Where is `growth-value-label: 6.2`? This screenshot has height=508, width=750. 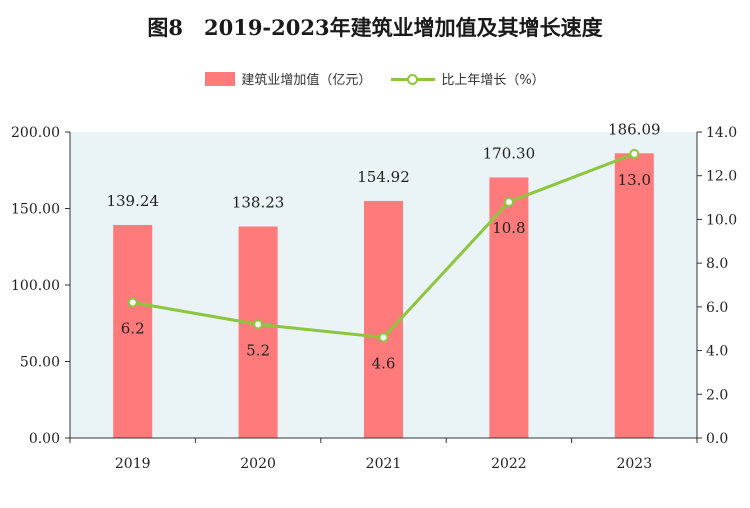
growth-value-label: 6.2 is located at coordinates (133, 328).